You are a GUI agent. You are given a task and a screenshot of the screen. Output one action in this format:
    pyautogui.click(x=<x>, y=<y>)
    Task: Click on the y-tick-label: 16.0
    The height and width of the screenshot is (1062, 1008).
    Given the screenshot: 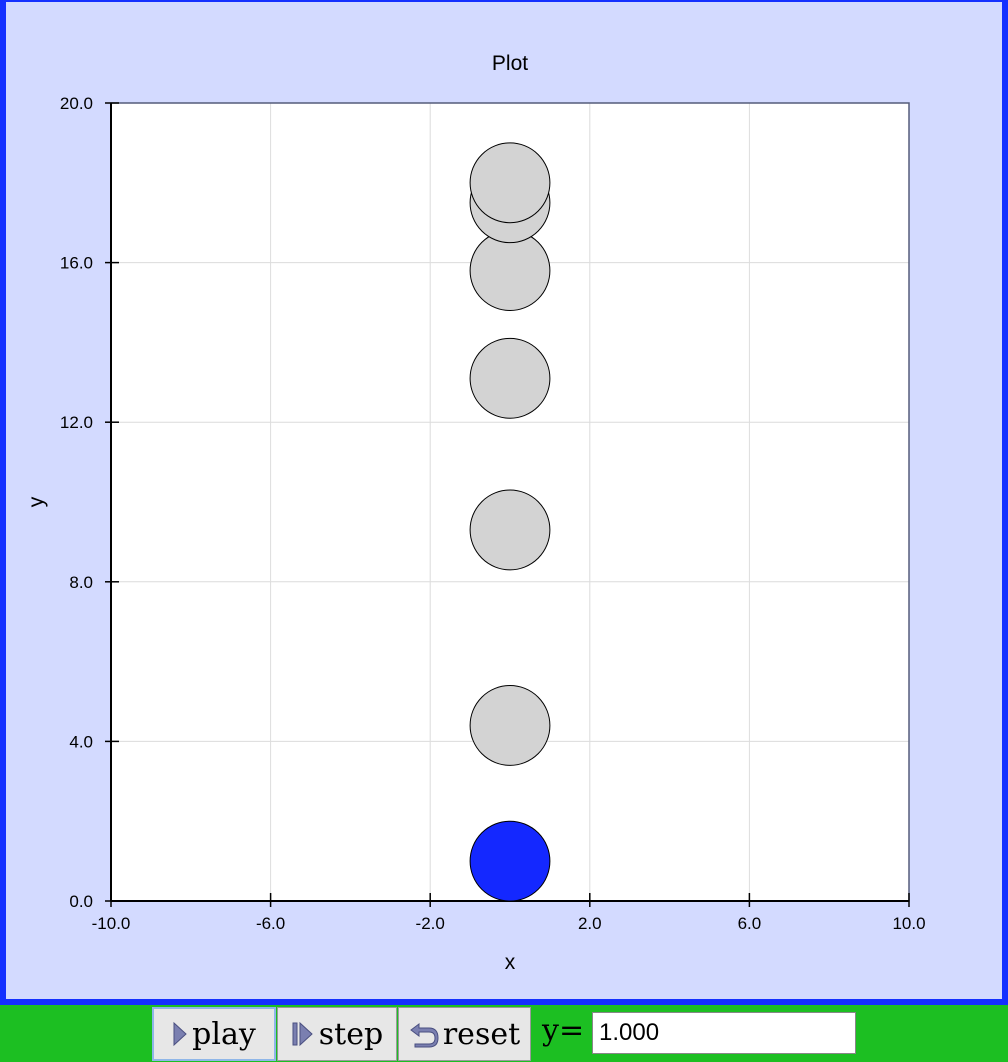 What is the action you would take?
    pyautogui.click(x=76, y=263)
    